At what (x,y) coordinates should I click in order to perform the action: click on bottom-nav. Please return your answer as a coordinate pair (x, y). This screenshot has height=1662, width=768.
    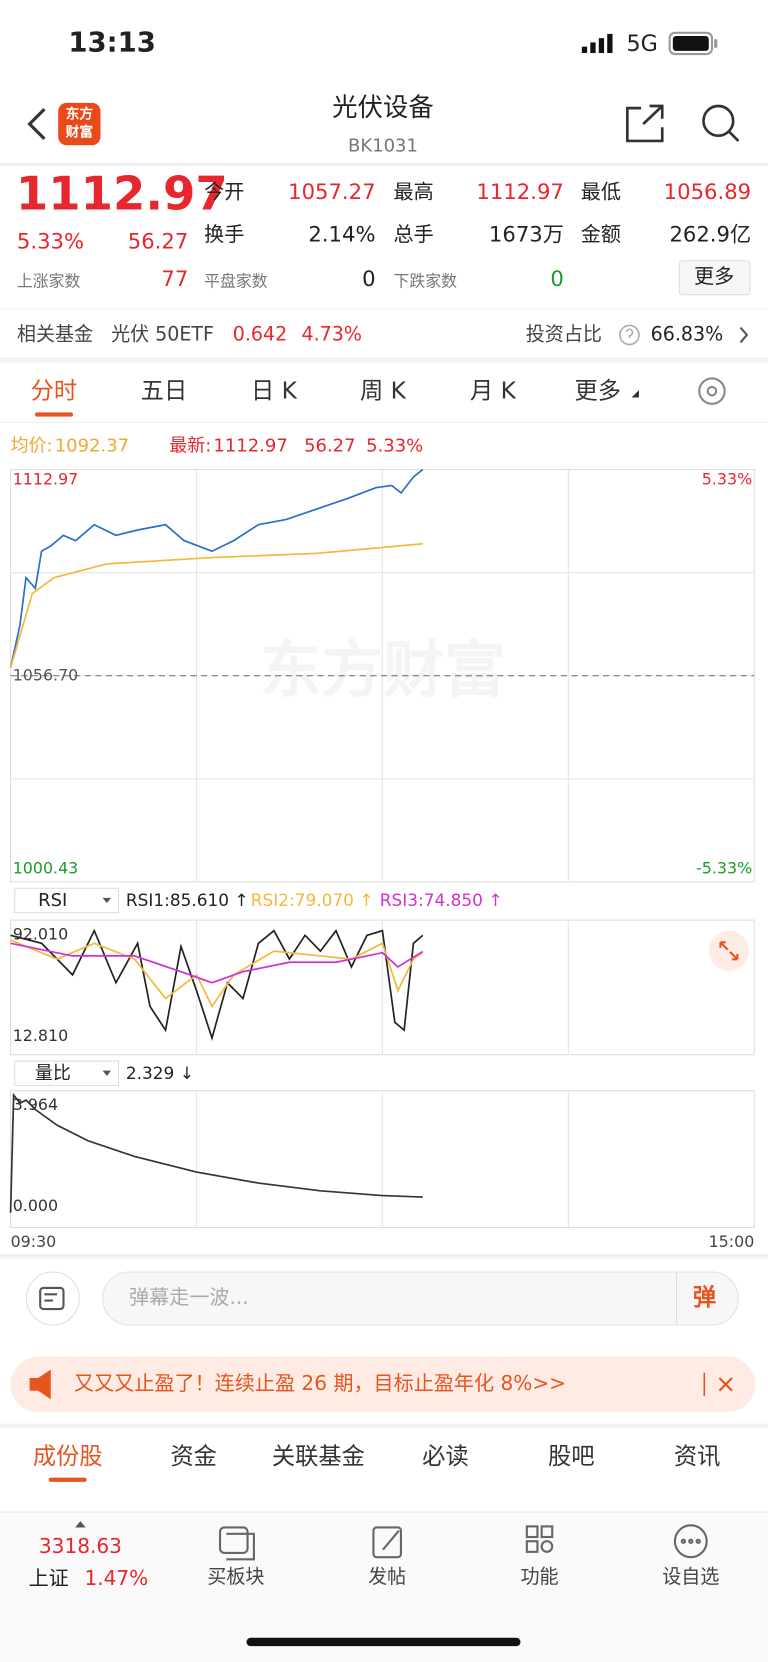
    Looking at the image, I should click on (384, 1587).